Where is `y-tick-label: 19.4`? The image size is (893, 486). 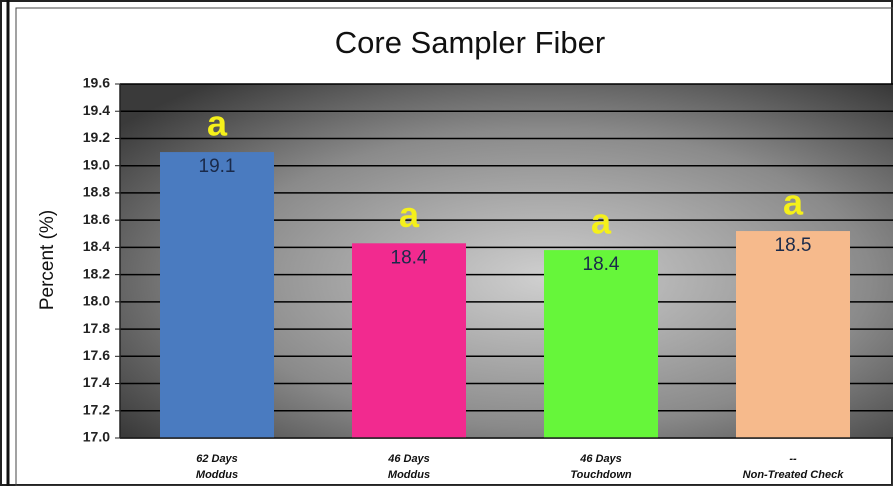
y-tick-label: 19.4 is located at coordinates (96, 110).